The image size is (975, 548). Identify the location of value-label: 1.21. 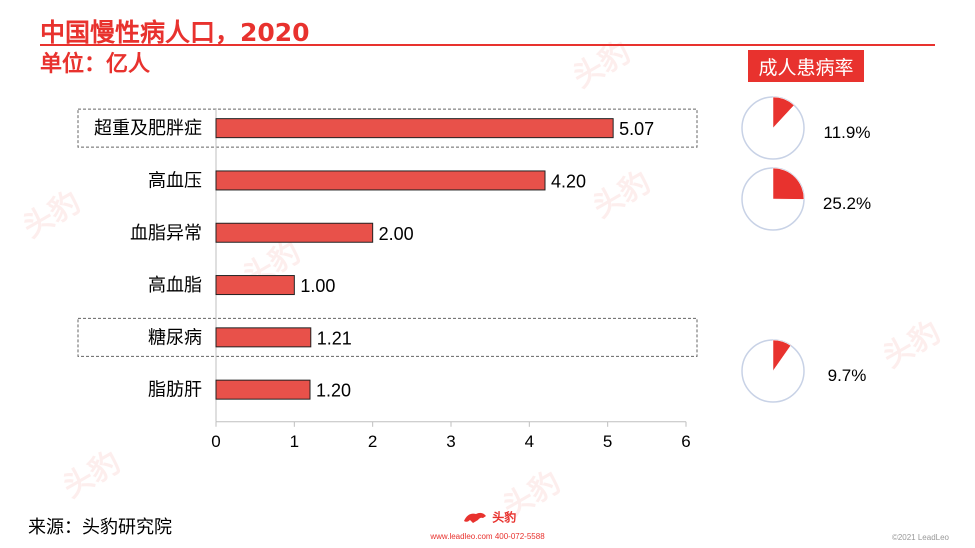
(334, 338).